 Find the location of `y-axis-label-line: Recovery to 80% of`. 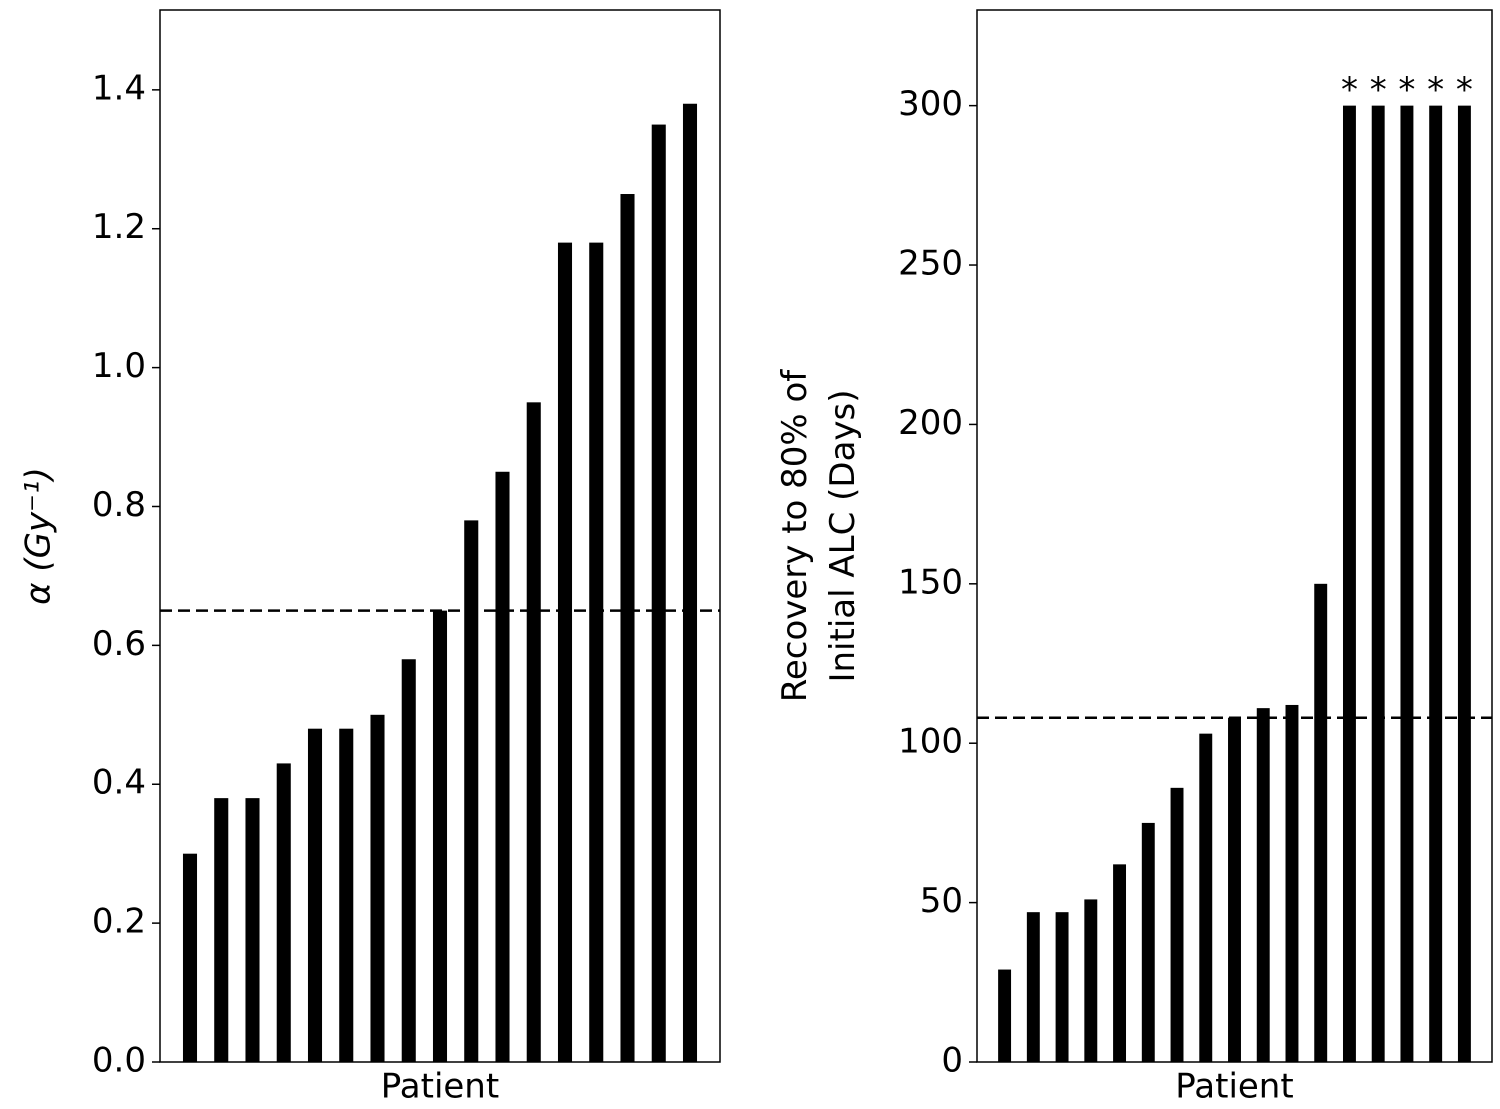

y-axis-label-line: Recovery to 80% of is located at coordinates (795, 536).